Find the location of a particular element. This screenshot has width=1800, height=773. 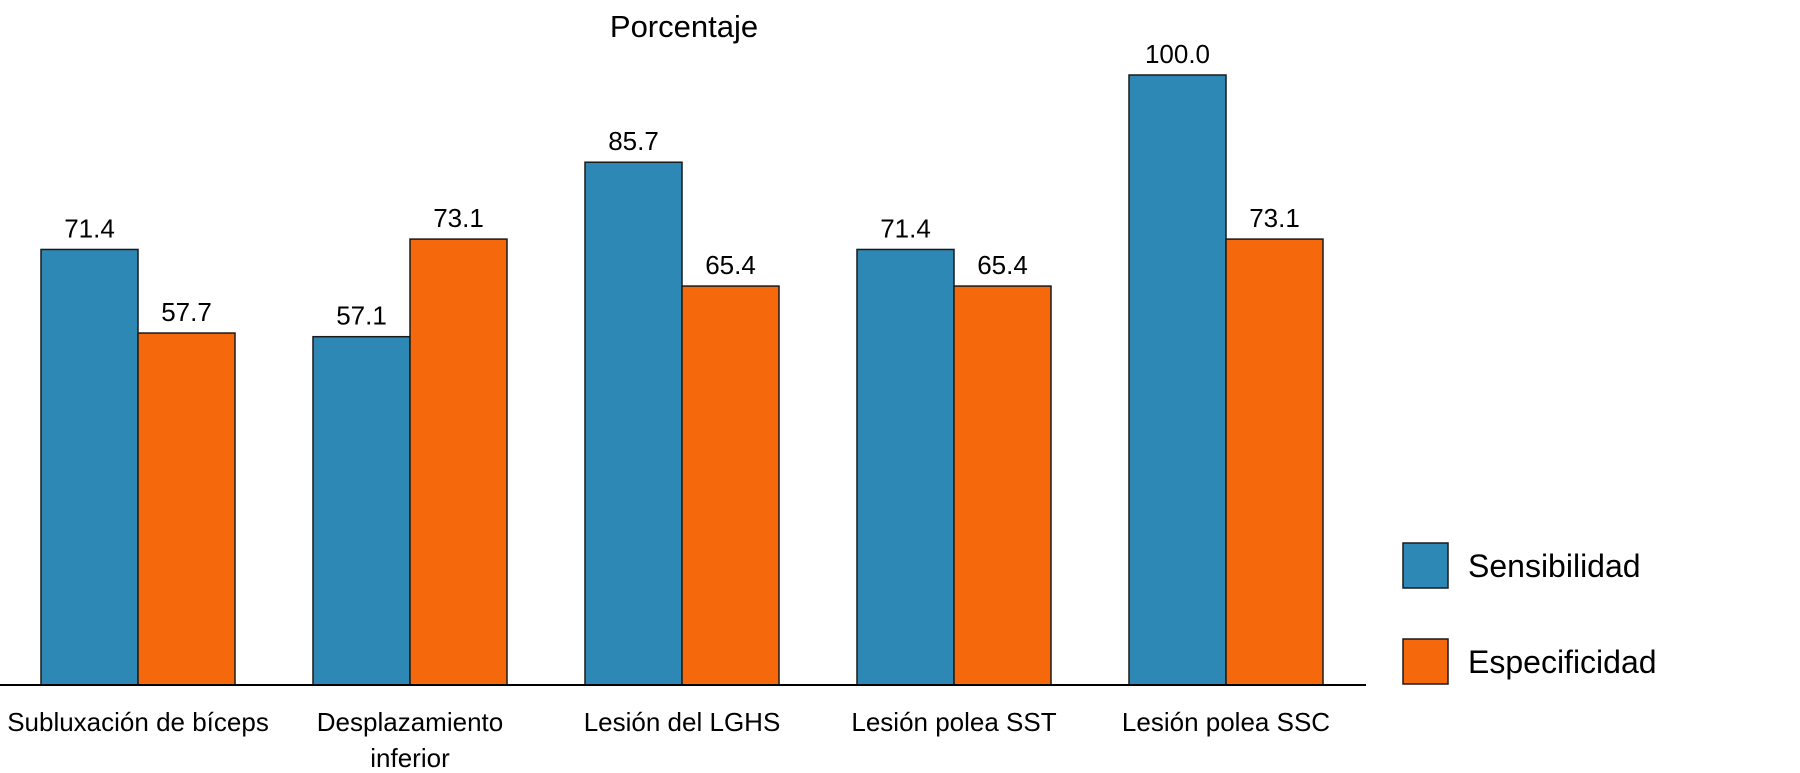

legend-label: Especificidad is located at coordinates (1562, 662).